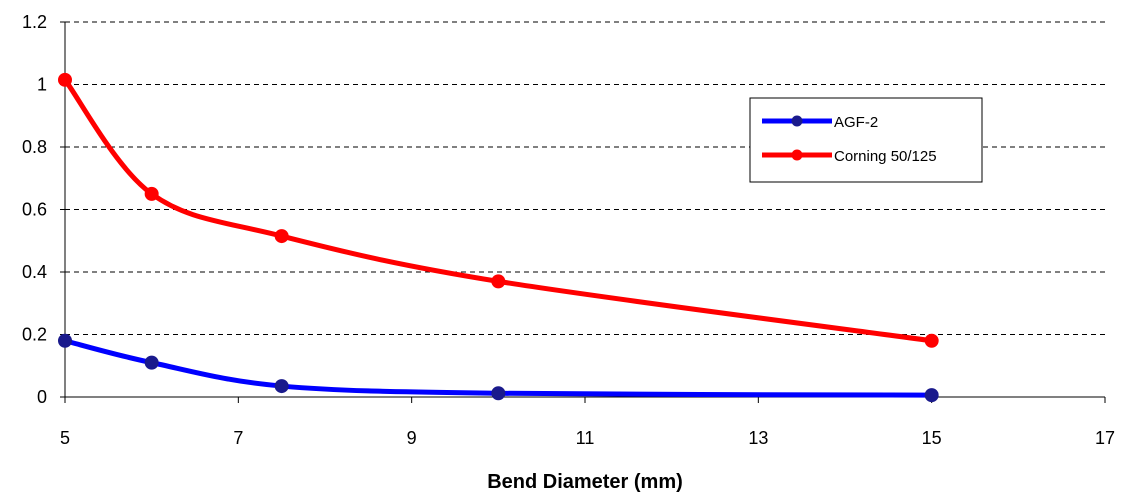 The image size is (1129, 502). I want to click on x-tick-label: 11, so click(585, 438).